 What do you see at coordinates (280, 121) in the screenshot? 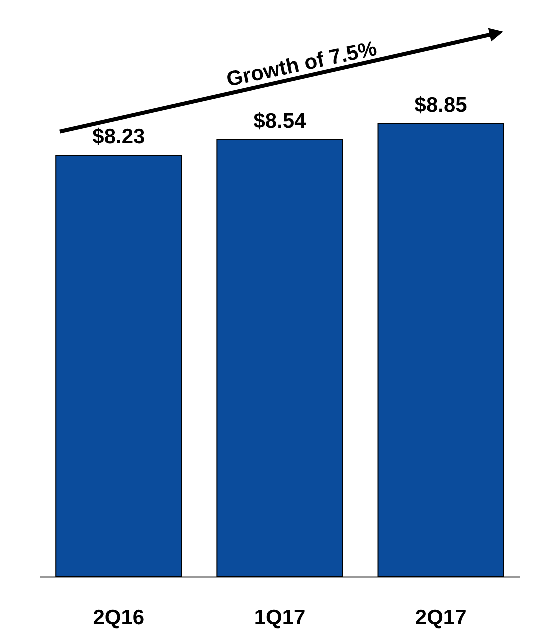
I see `data-label: $8.54` at bounding box center [280, 121].